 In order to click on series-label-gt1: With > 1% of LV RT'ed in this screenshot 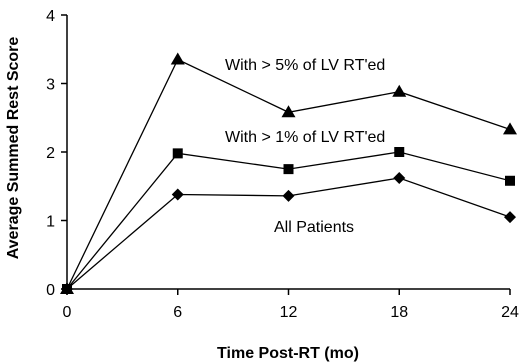, I will do `click(305, 137)`.